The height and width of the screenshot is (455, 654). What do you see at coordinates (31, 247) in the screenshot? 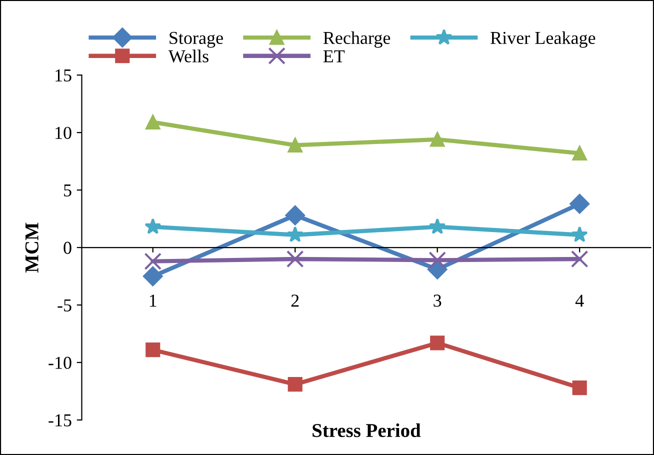
I see `y-axis-title: MCM` at bounding box center [31, 247].